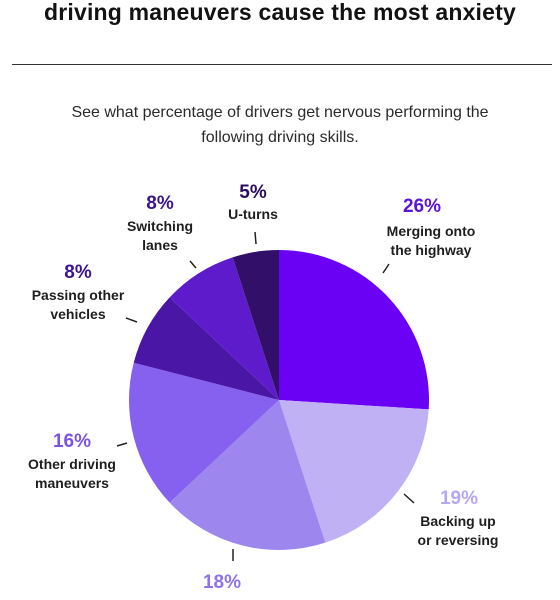 Image resolution: width=560 pixels, height=600 pixels. I want to click on slice-category-label: or reversing, so click(458, 540).